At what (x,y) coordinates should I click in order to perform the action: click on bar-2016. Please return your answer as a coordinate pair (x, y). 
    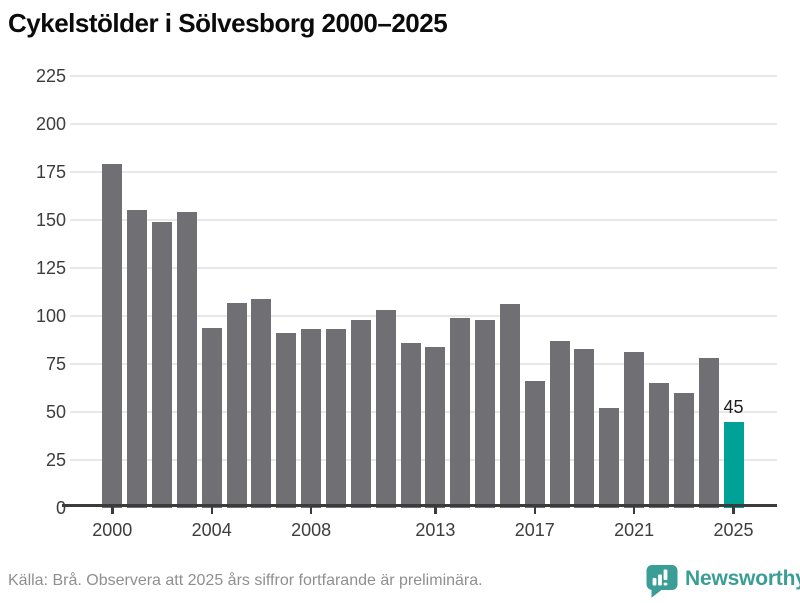
    Looking at the image, I should click on (509, 406).